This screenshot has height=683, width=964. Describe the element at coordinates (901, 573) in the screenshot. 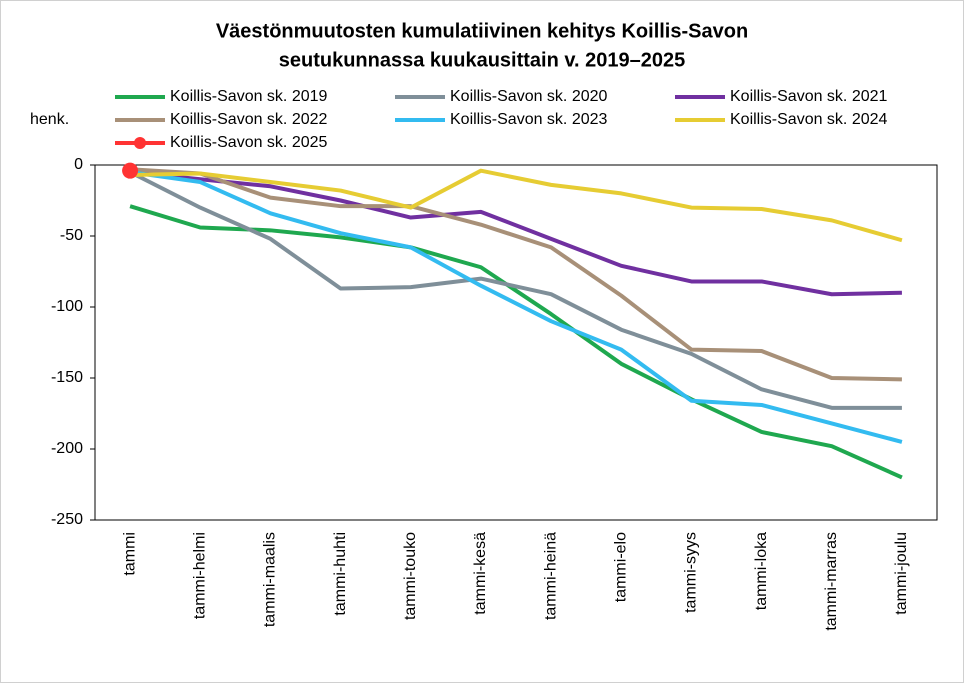

I see `x-tick-label: tammi-joulu` at that location.